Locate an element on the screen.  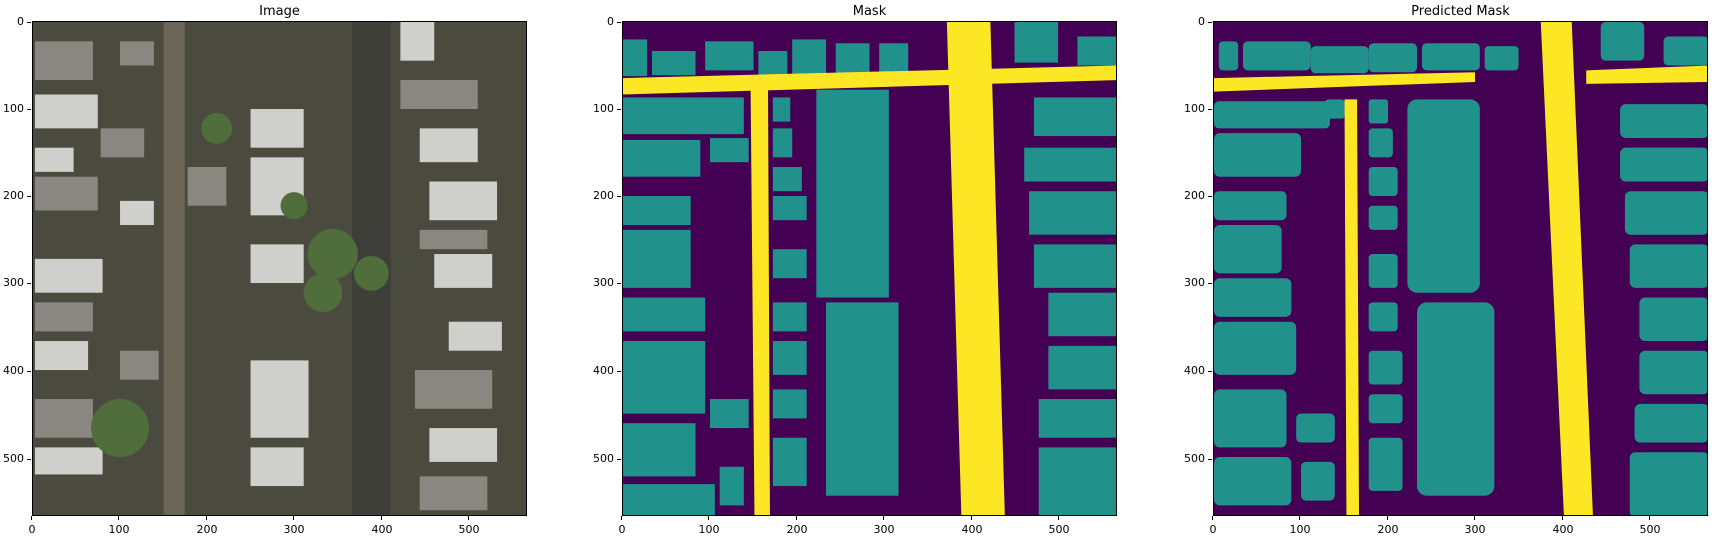
panel-title: Mask is located at coordinates (869, 11).